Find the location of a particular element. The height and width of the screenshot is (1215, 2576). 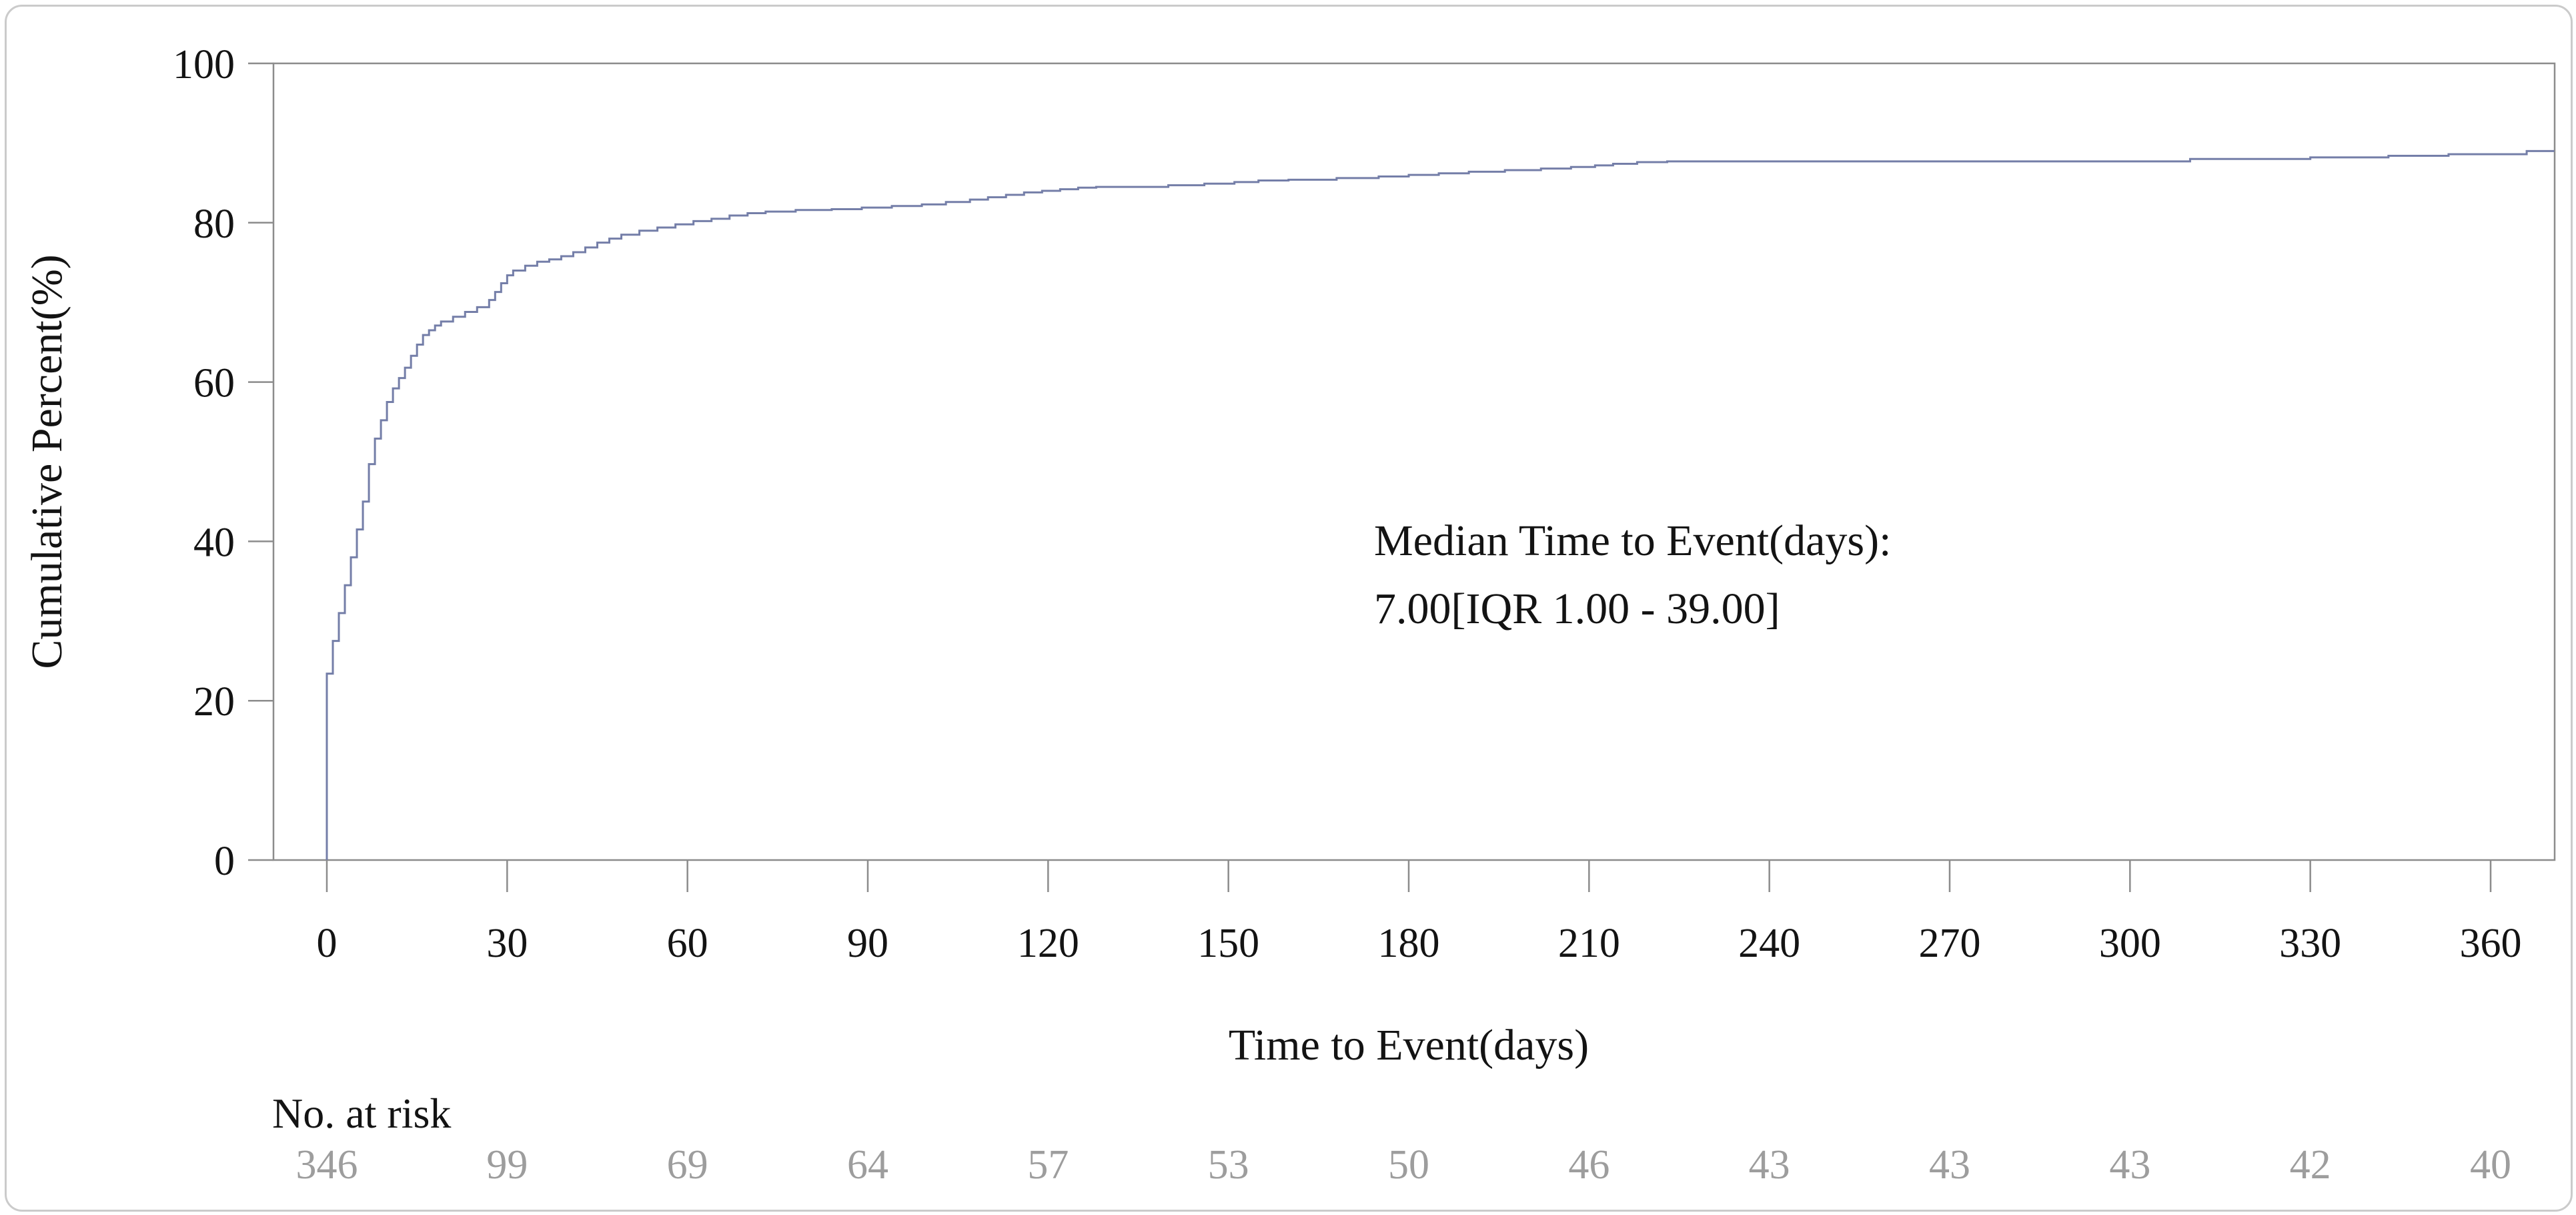

risk-count: 64 is located at coordinates (867, 1165).